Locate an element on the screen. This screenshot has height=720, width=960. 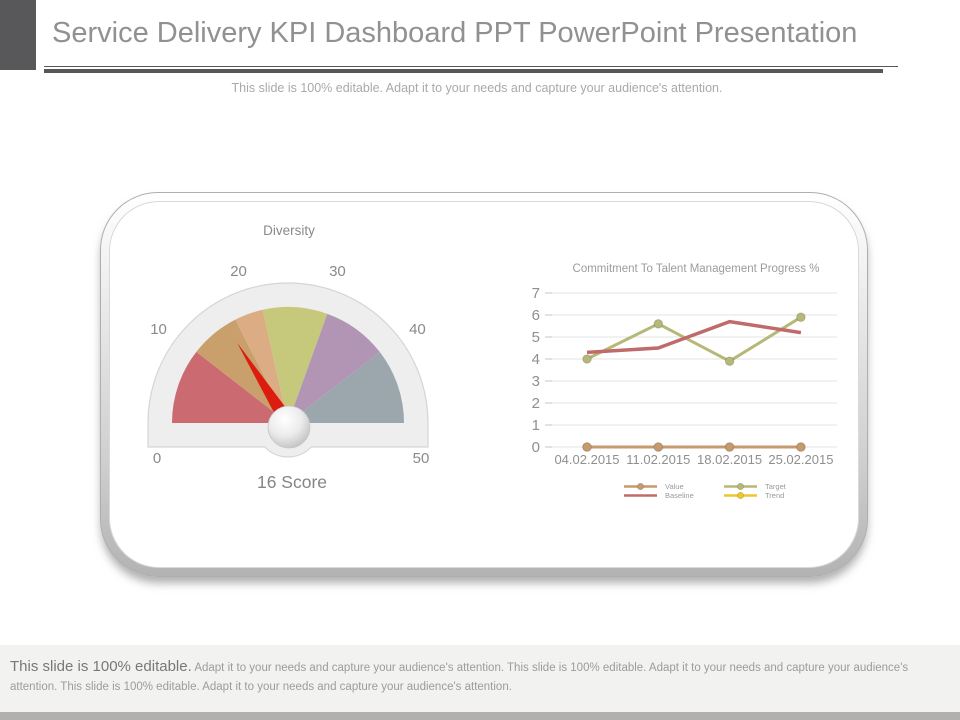
legend-label: Value is located at coordinates (674, 486).